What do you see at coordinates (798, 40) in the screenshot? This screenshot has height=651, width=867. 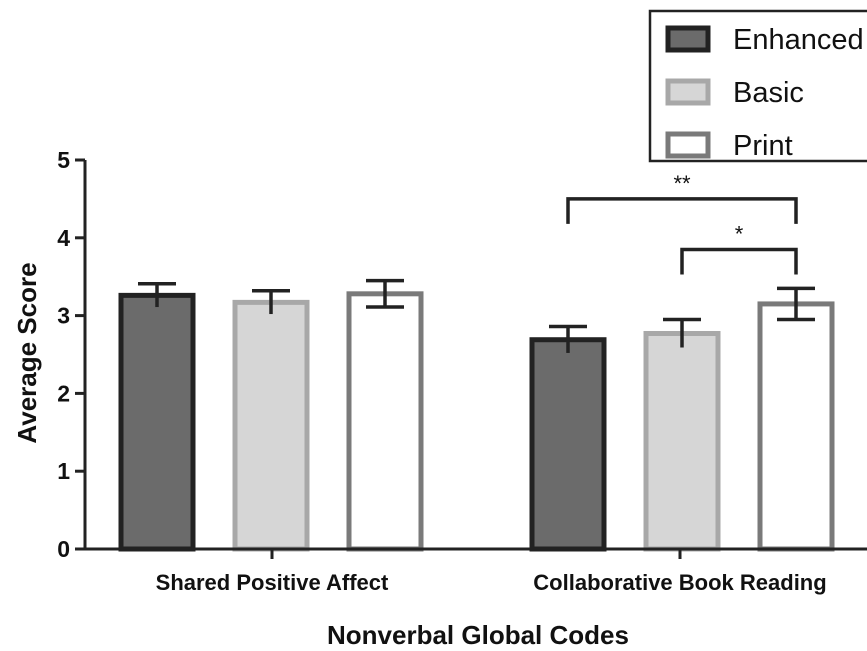 I see `legend-label-enhanced: Enhanced` at bounding box center [798, 40].